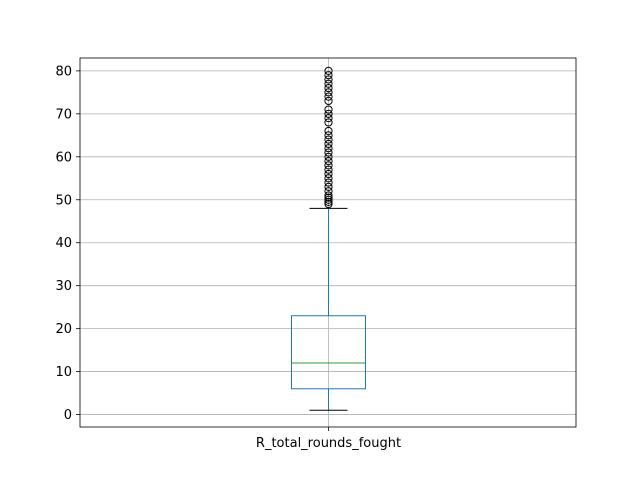  Describe the element at coordinates (63, 372) in the screenshot. I see `y-tick-label: 10` at that location.